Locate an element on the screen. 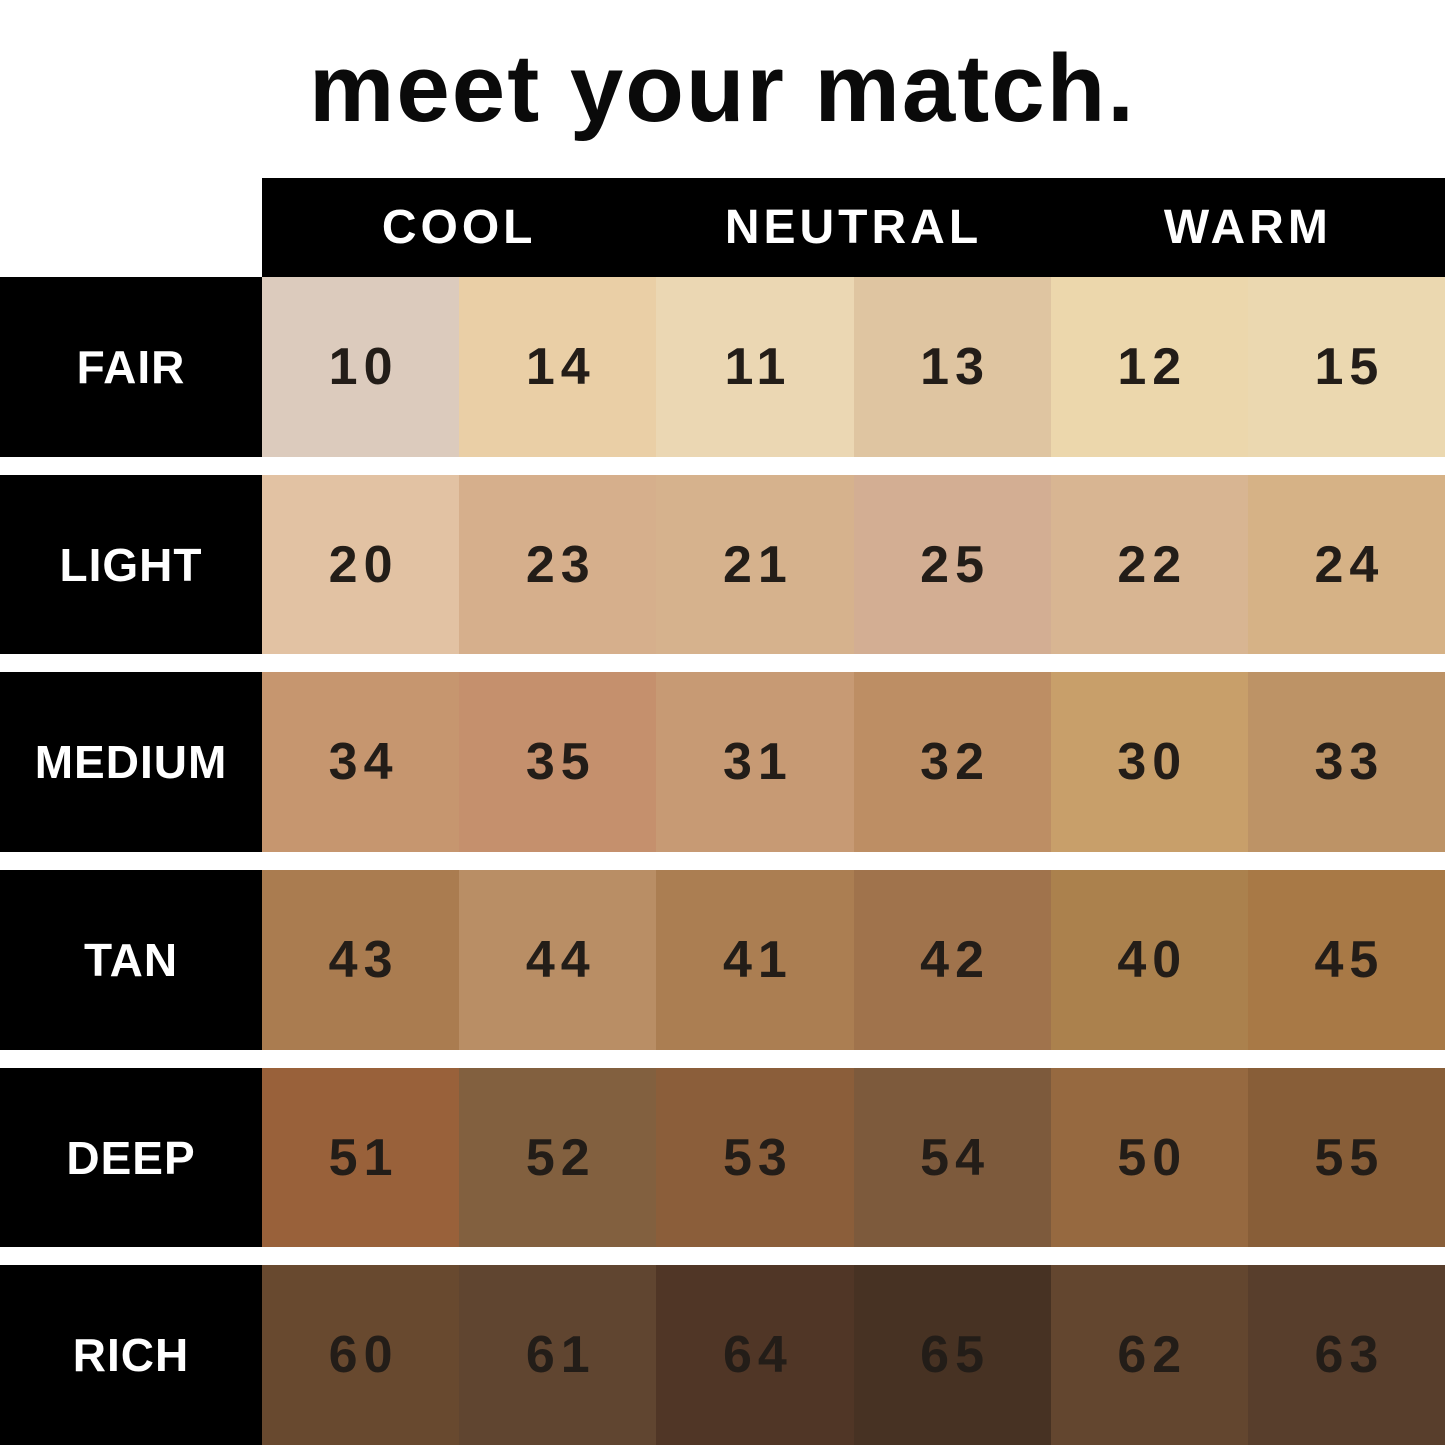 The height and width of the screenshot is (1445, 1445). title-area: meet your match. is located at coordinates (722, 89).